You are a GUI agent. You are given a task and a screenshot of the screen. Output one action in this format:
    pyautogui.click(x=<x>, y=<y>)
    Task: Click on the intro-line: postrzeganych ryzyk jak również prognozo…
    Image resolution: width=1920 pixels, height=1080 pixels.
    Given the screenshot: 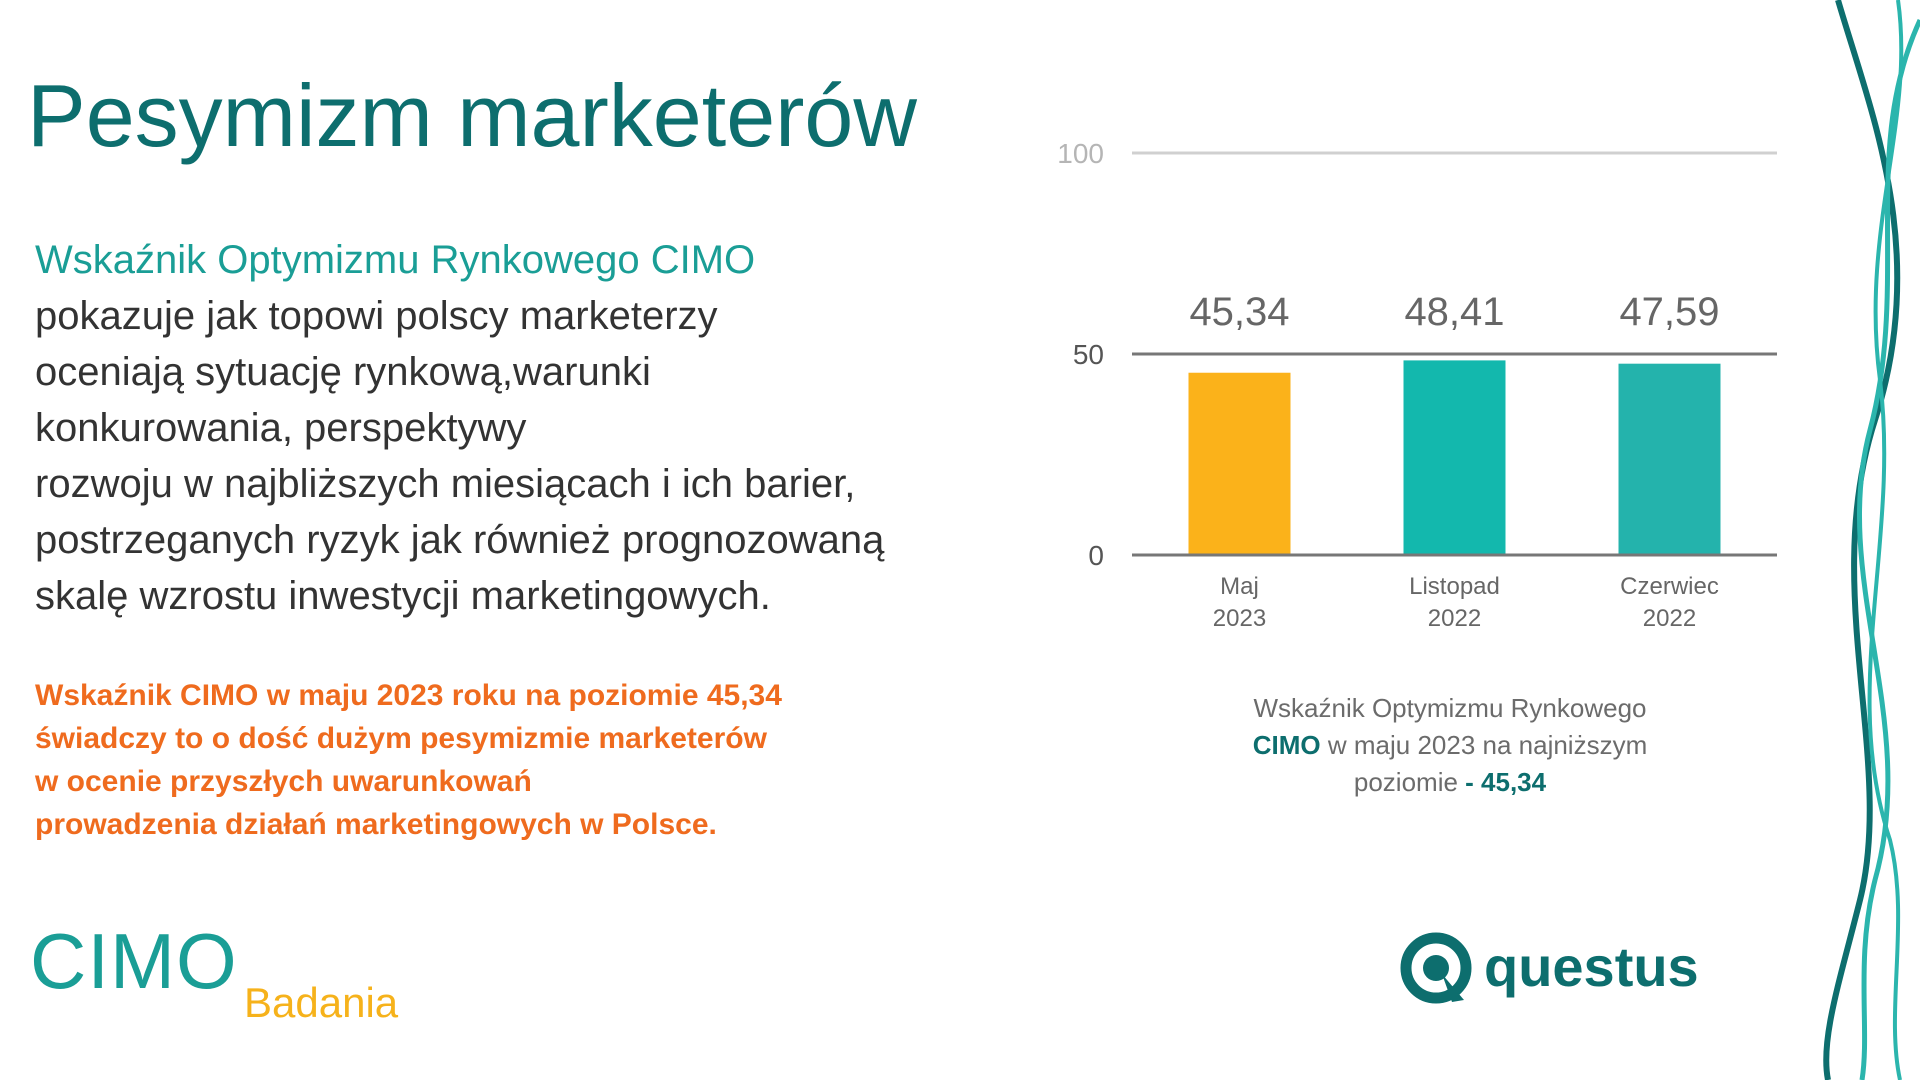 What is the action you would take?
    pyautogui.click(x=460, y=540)
    